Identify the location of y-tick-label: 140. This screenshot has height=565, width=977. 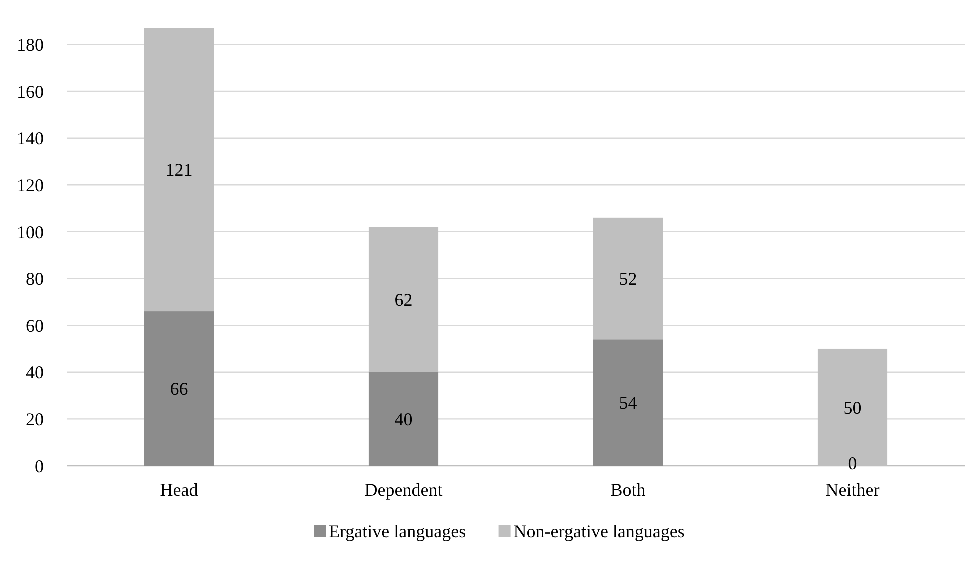
(30, 138).